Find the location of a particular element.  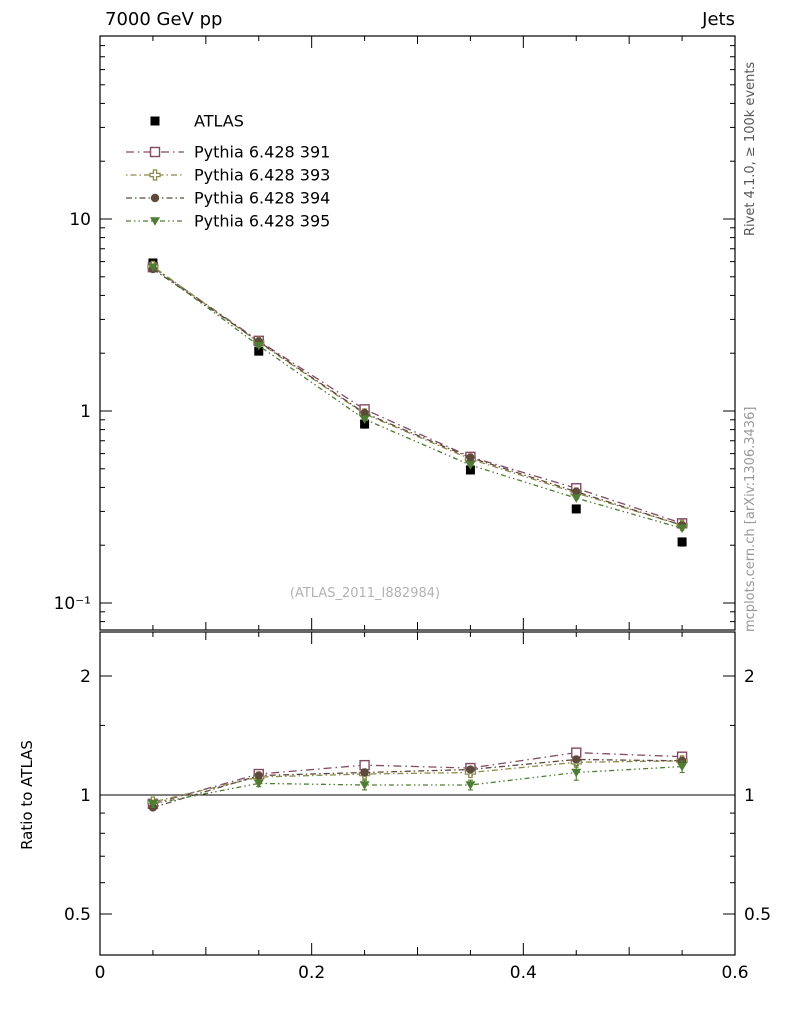

ratio-tick-label-right: 0.5 is located at coordinates (757, 915).